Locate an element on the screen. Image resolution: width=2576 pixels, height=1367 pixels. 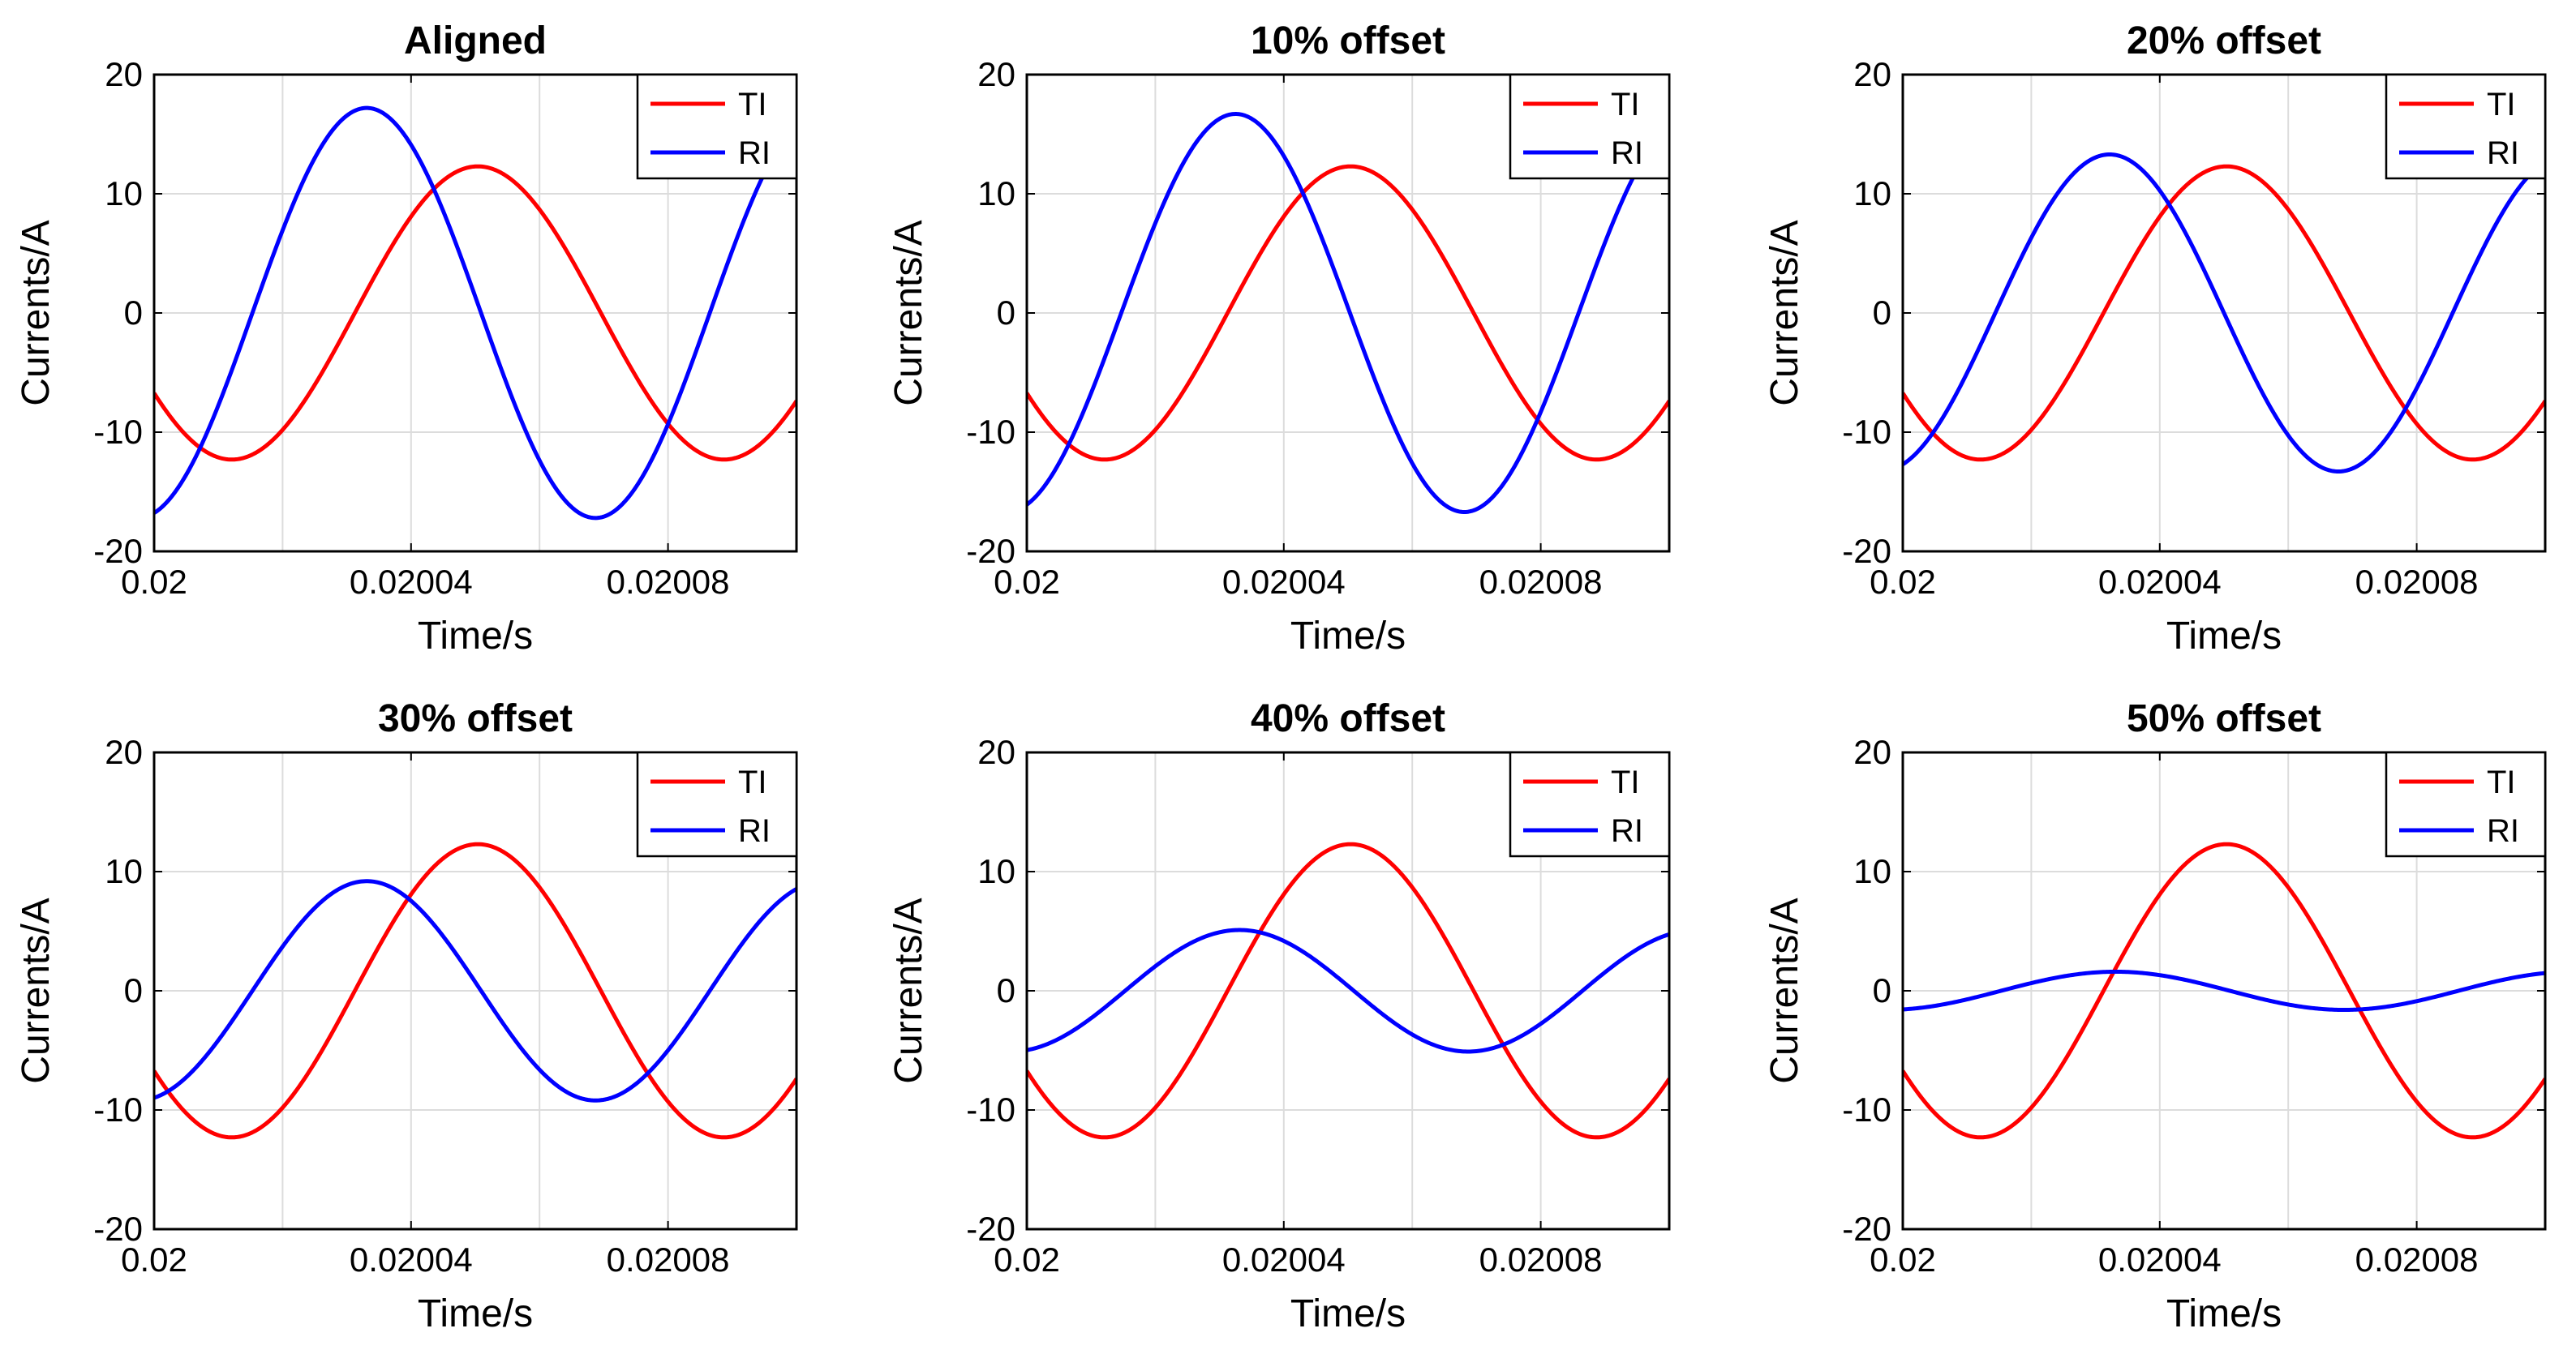
chart-title: 10% offset is located at coordinates (1348, 41).